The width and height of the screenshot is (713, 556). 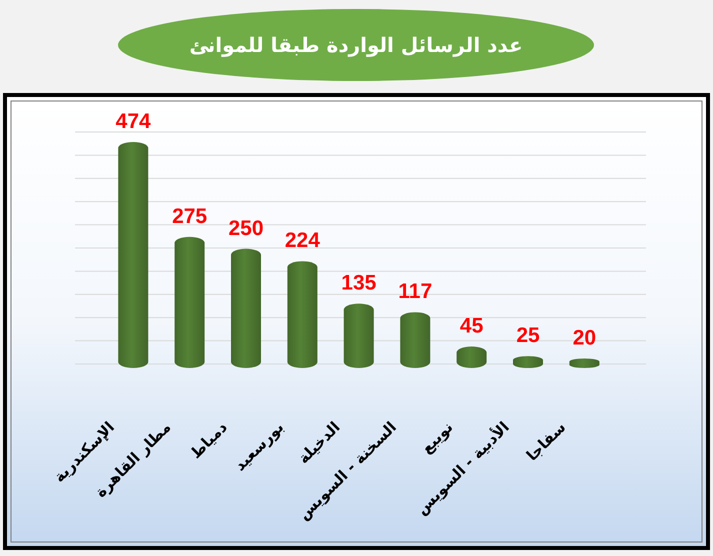 What do you see at coordinates (472, 326) in the screenshot?
I see `data-label: 45` at bounding box center [472, 326].